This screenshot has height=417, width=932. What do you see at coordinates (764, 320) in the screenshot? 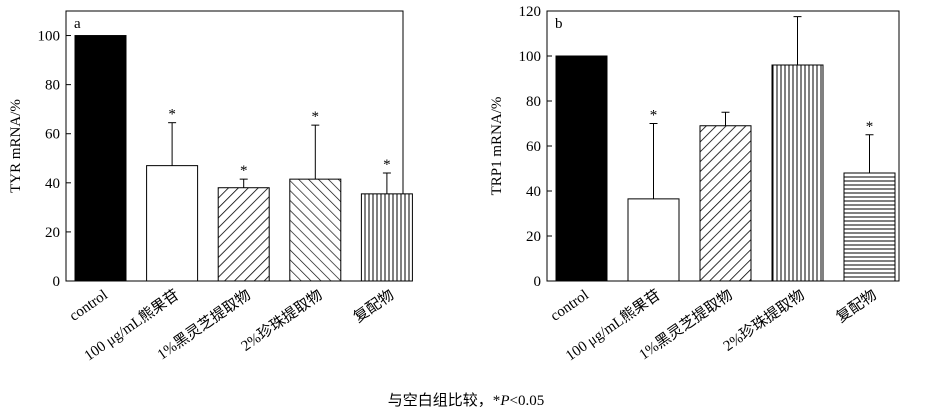
I see `category-label: 2%珍珠提取物` at bounding box center [764, 320].